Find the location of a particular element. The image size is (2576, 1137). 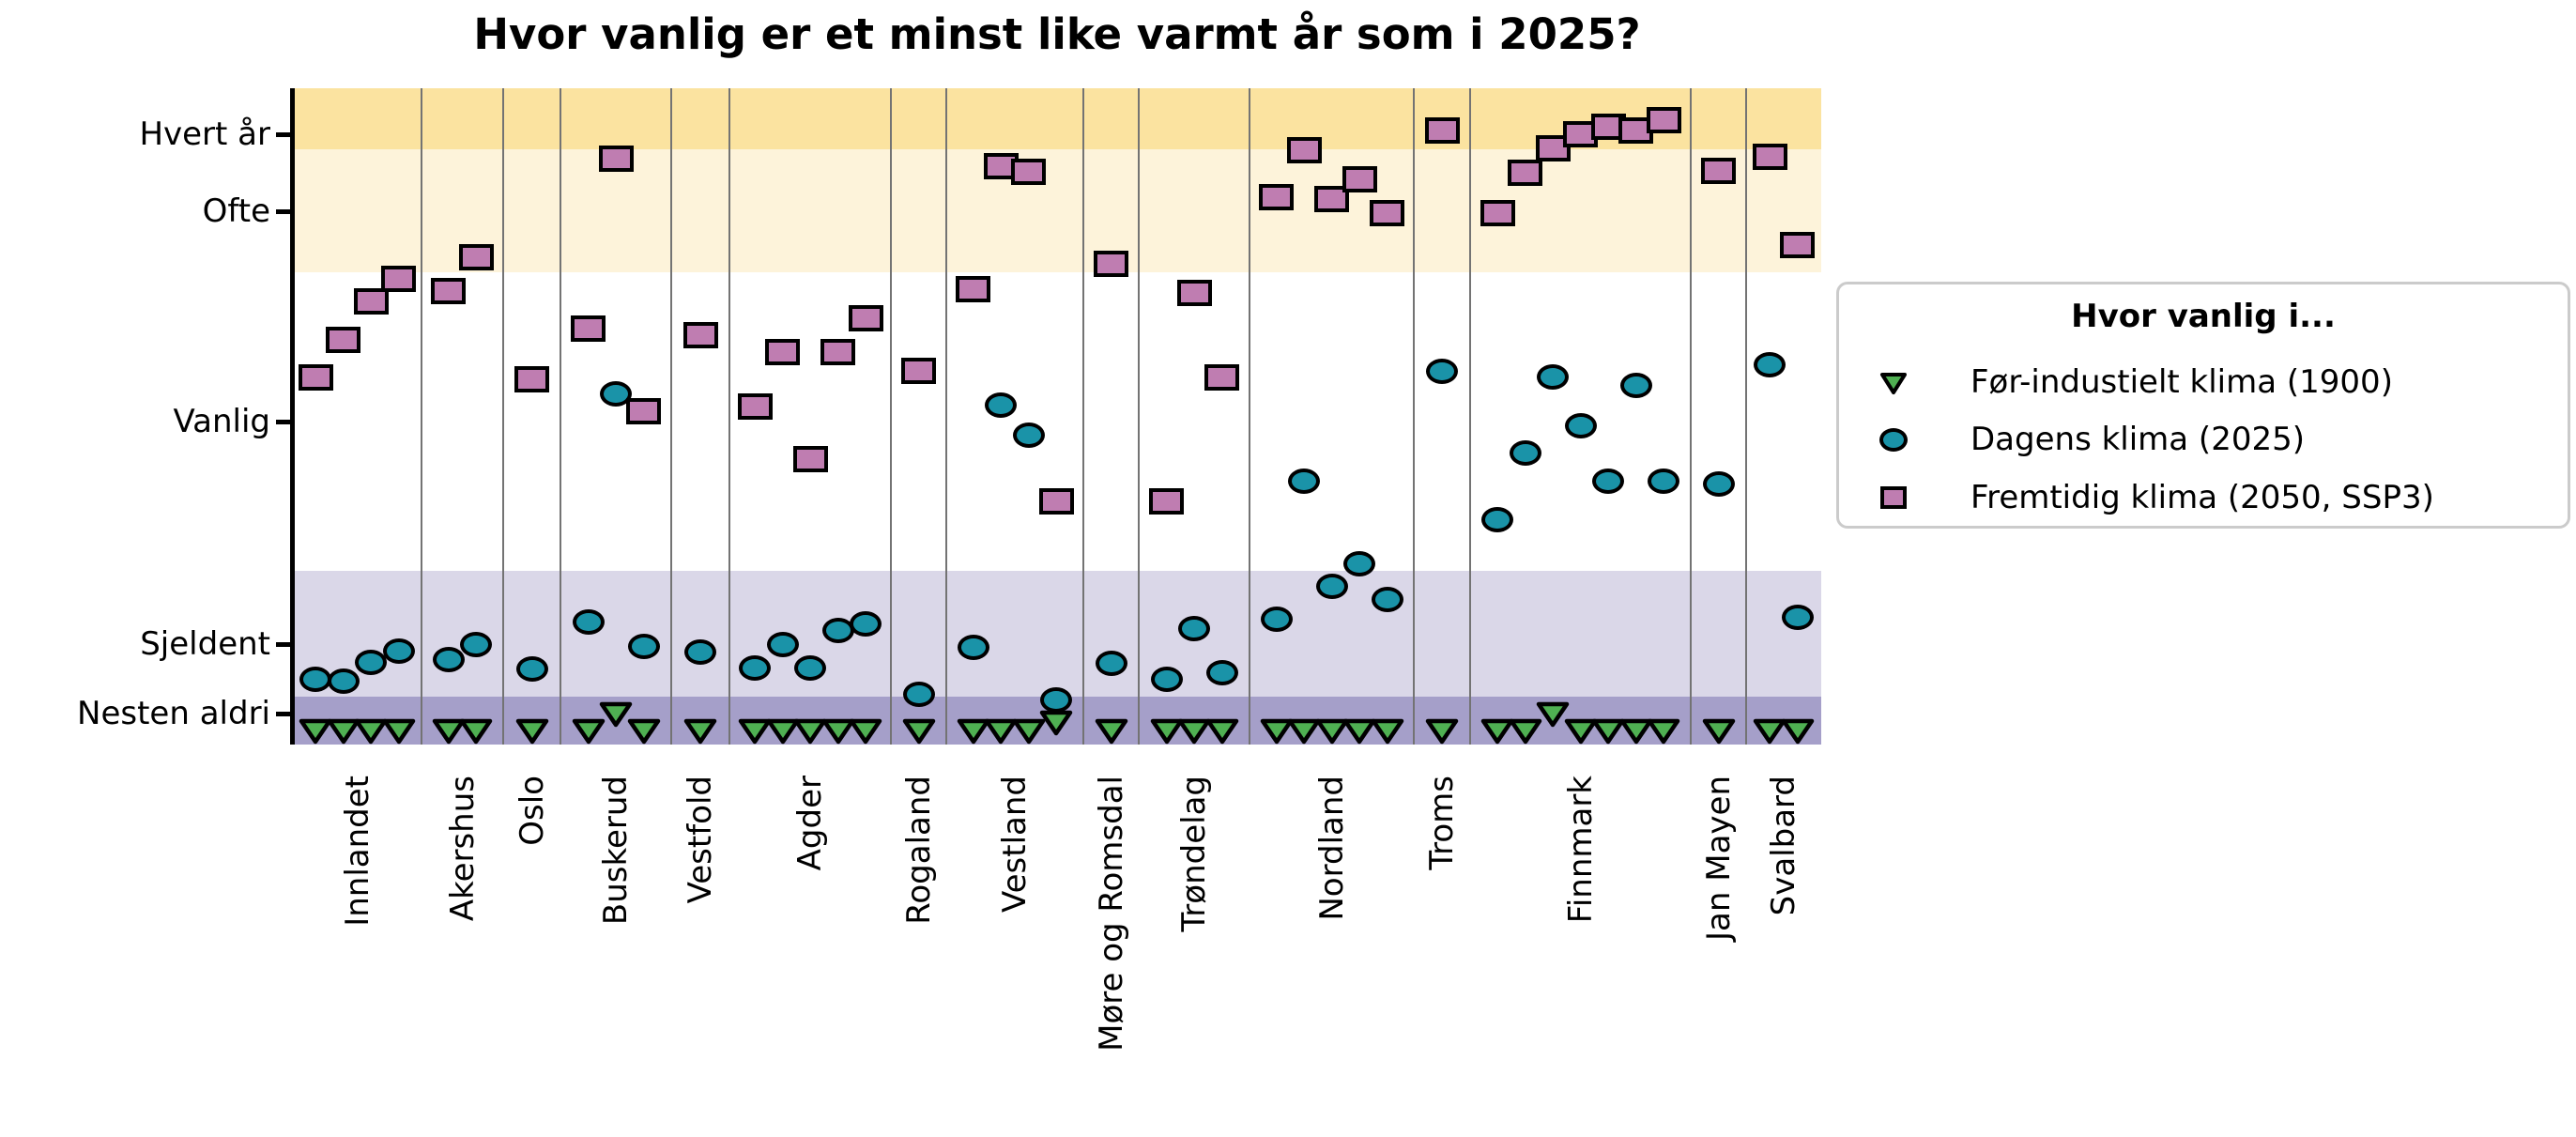

legend-item-pre-industrial: Før-industielt klima (1900) is located at coordinates (2203, 382).